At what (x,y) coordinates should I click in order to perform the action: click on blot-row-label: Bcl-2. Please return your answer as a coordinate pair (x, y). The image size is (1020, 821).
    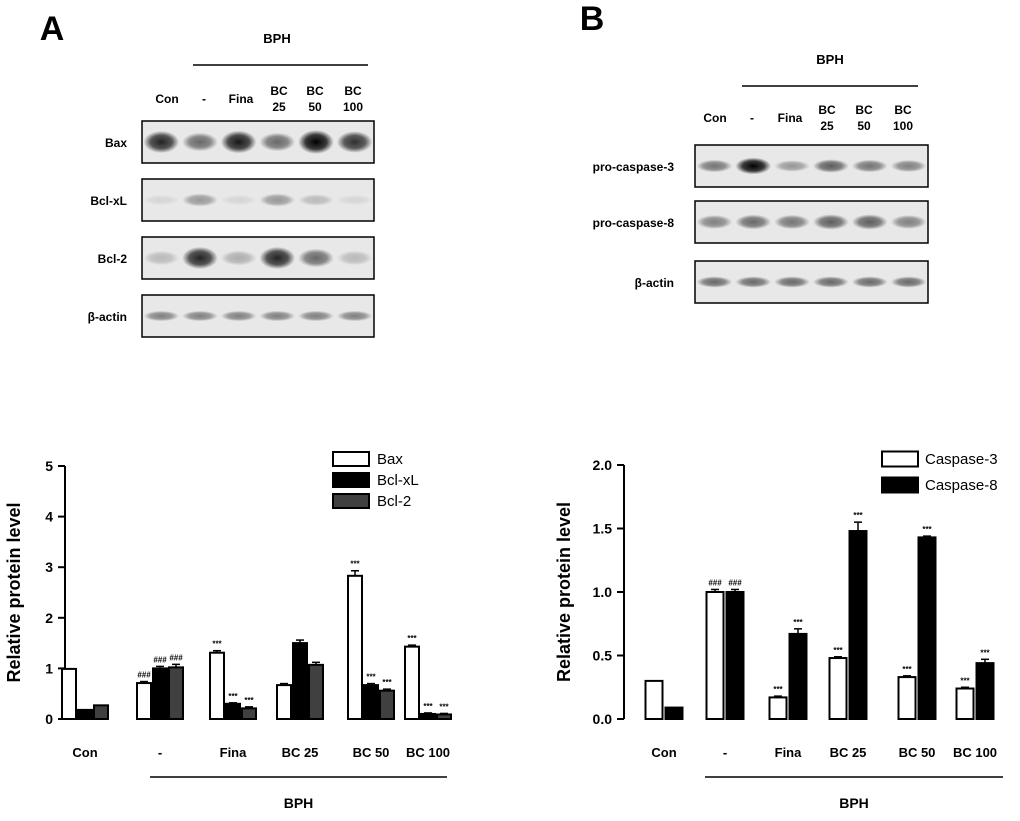
    Looking at the image, I should click on (113, 259).